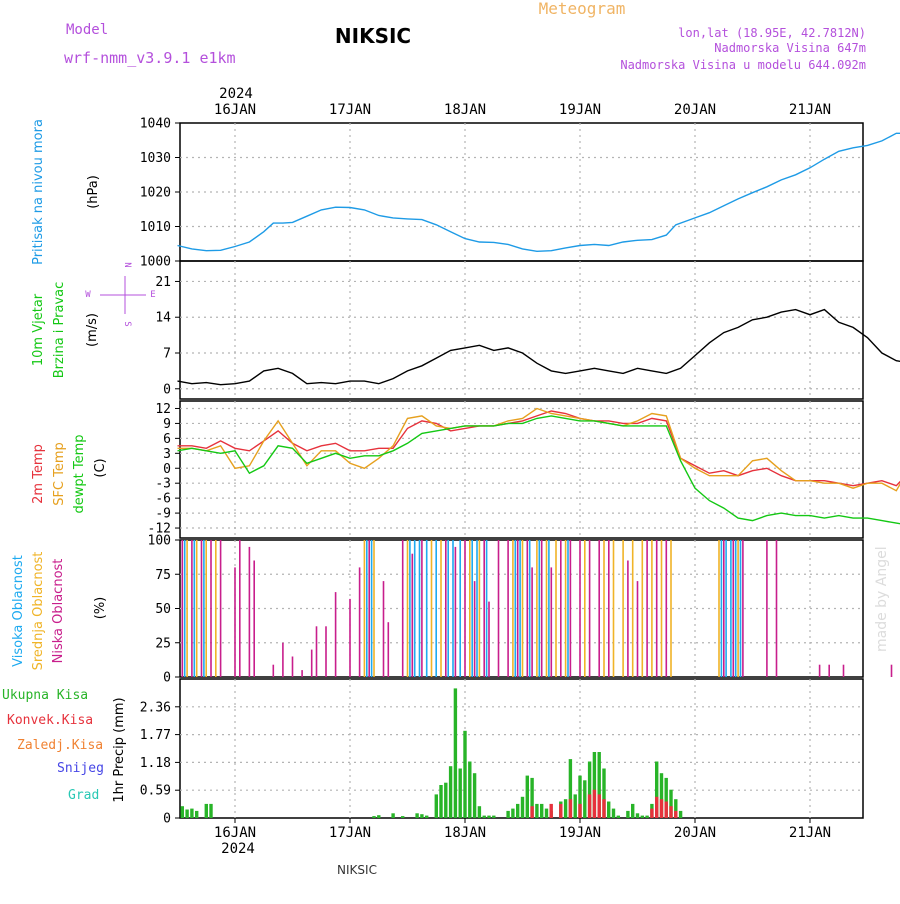  I want to click on wind-ytick-label: 7, so click(167, 354).